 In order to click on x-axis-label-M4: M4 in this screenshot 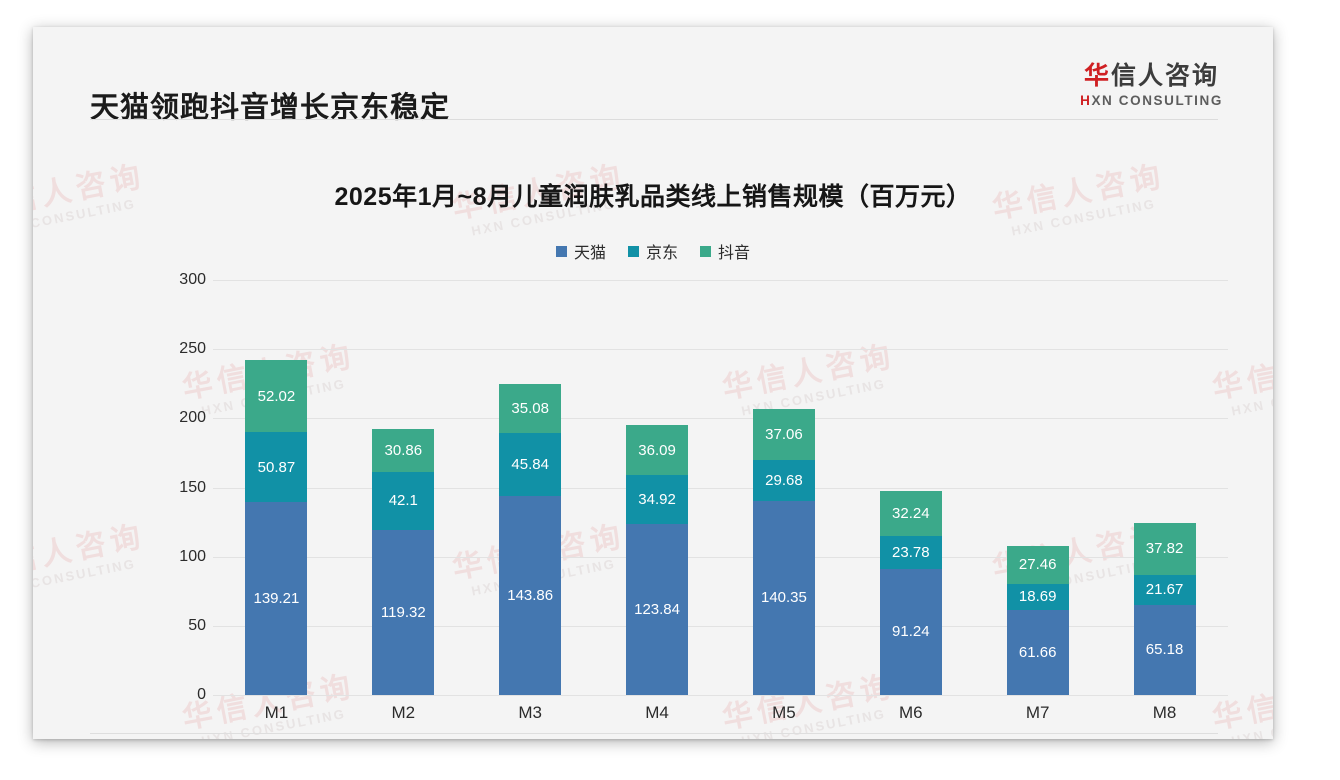, I will do `click(657, 712)`.